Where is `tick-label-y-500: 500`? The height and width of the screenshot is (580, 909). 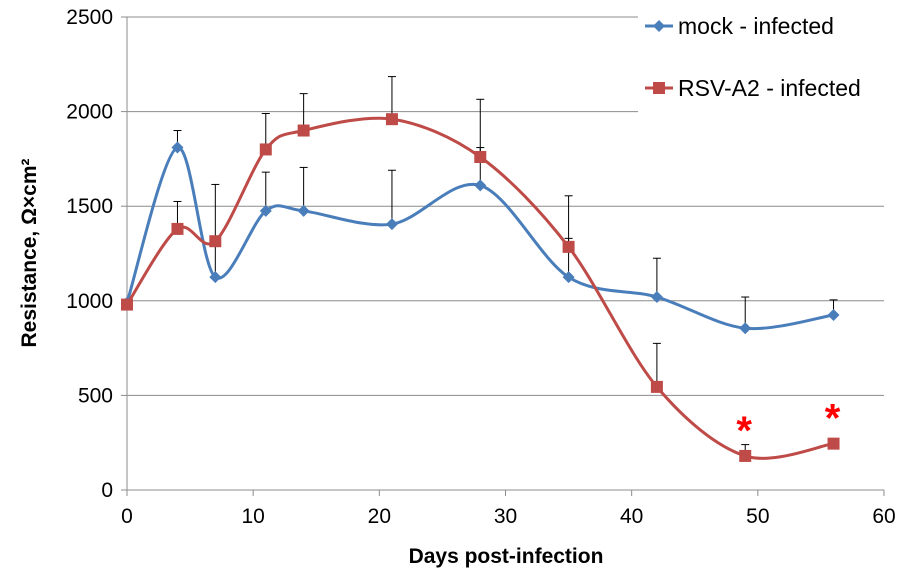 tick-label-y-500: 500 is located at coordinates (95, 395).